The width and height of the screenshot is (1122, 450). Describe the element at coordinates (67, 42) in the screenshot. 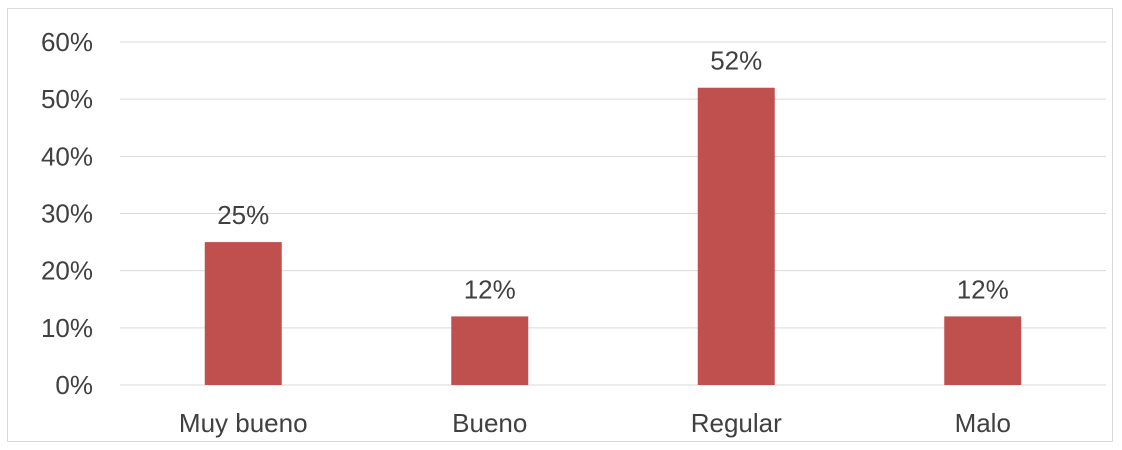

I see `y-tick-label: 60%` at that location.